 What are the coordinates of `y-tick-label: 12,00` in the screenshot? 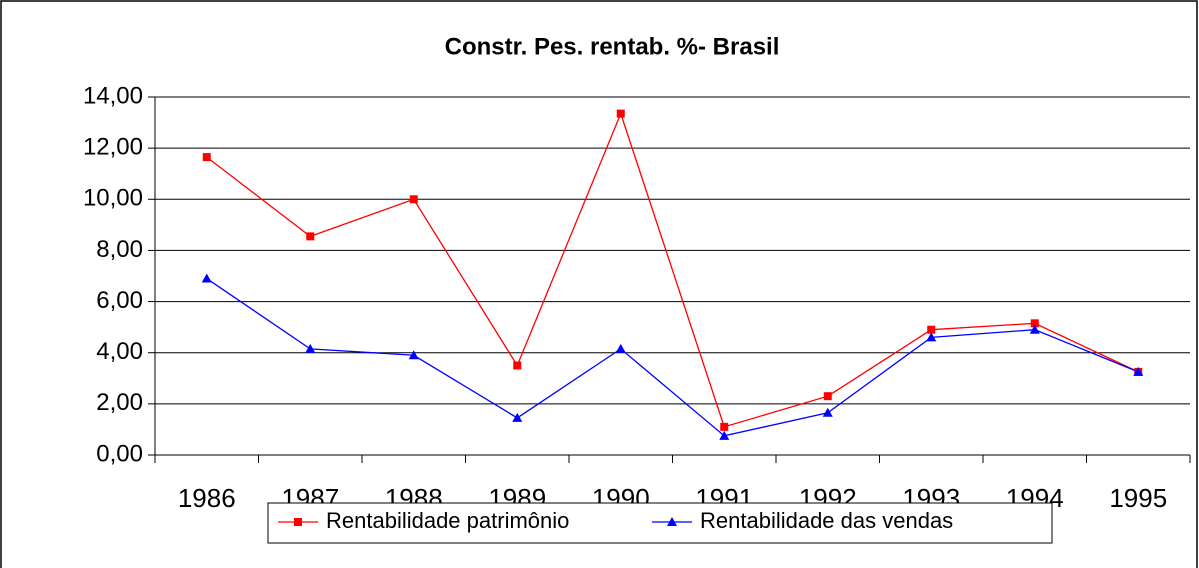 It's located at (113, 146).